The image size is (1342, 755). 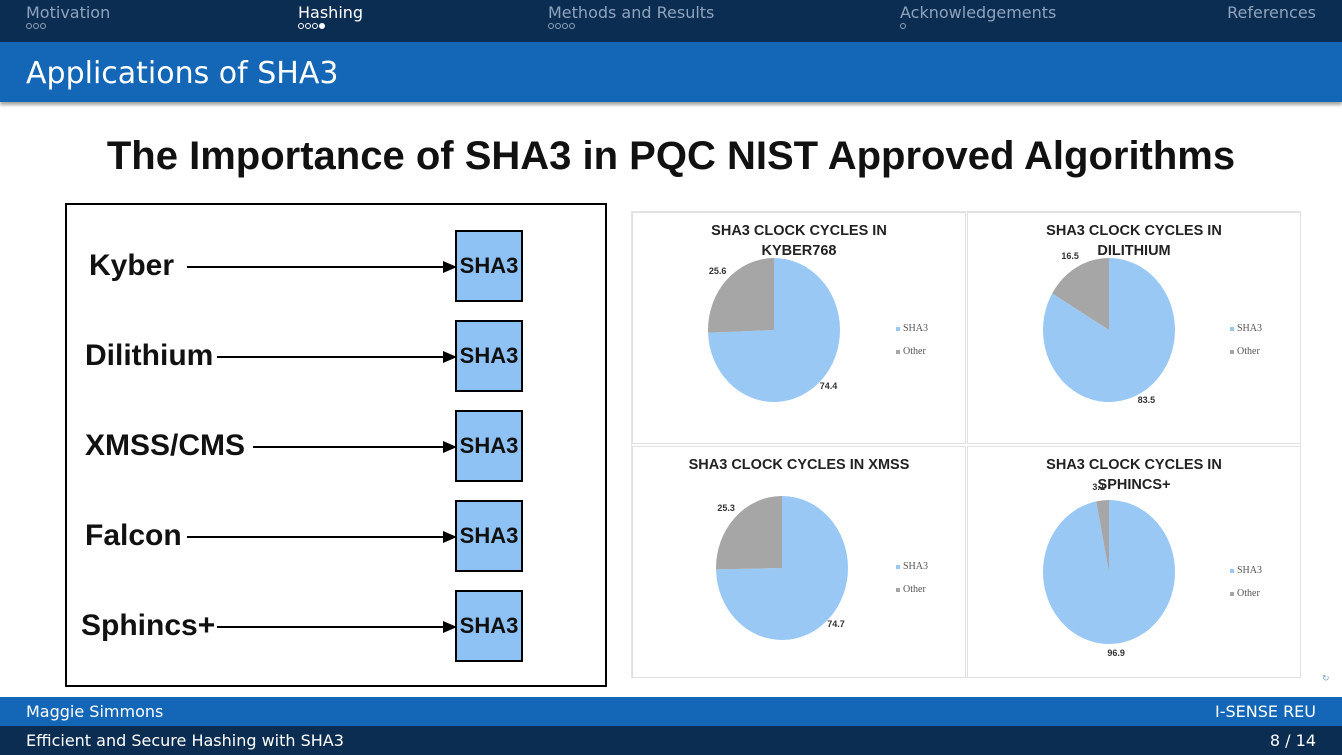 What do you see at coordinates (68, 12) in the screenshot?
I see `nav-section-label: Motivation` at bounding box center [68, 12].